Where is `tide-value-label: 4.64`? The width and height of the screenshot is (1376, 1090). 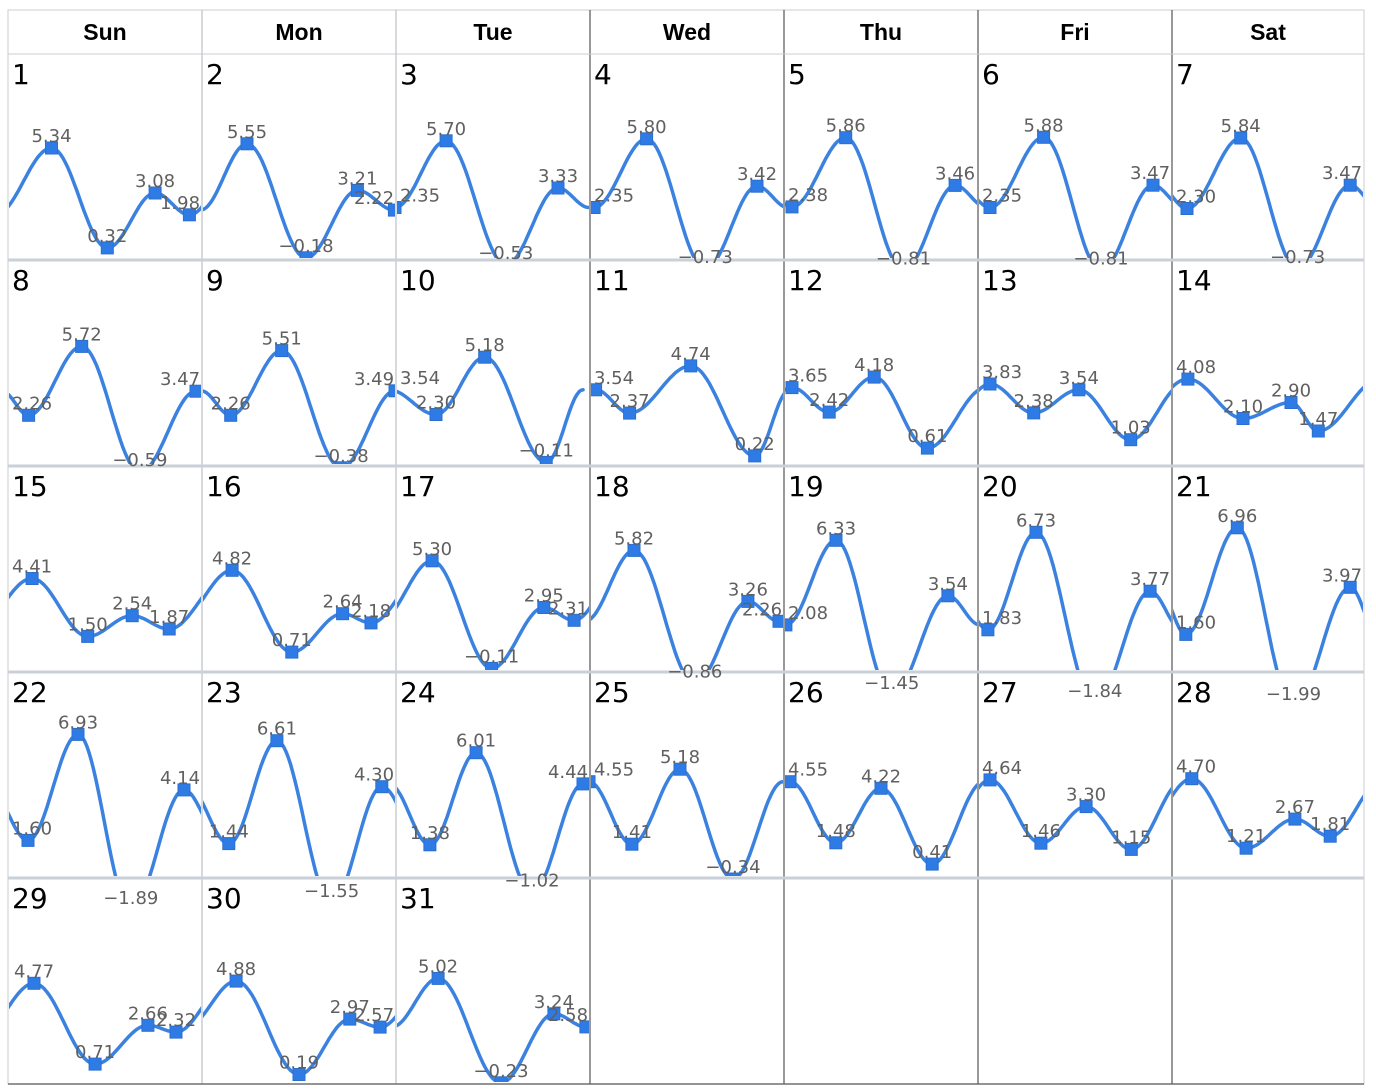
tide-value-label: 4.64 is located at coordinates (1002, 768).